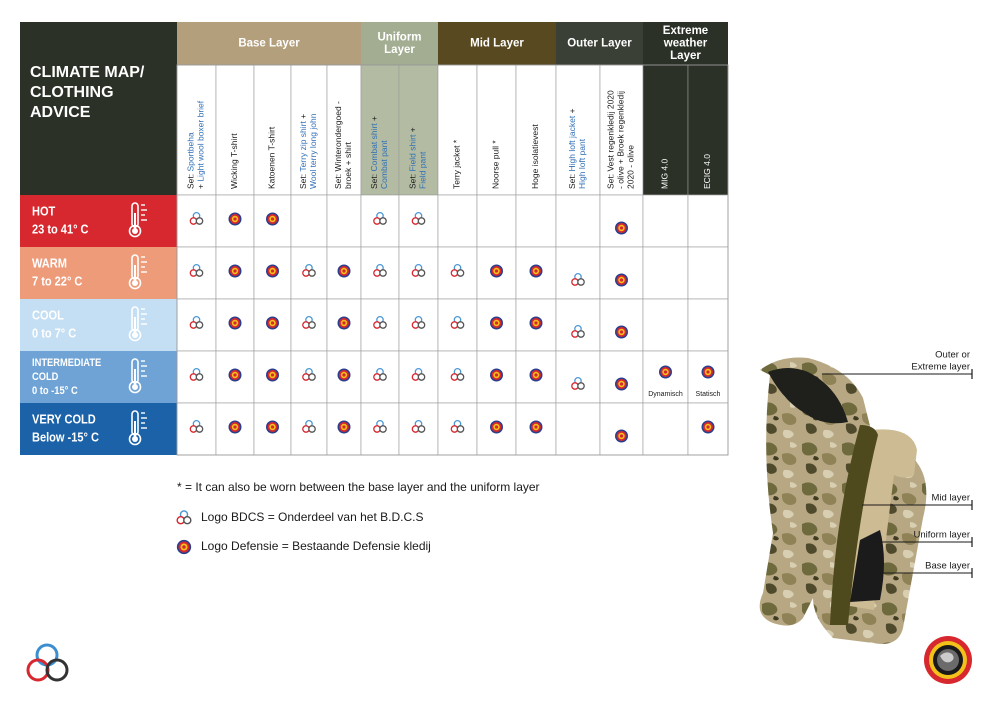 The width and height of the screenshot is (1000, 707). Describe the element at coordinates (423, 170) in the screenshot. I see `column-header-part: Field pant` at that location.